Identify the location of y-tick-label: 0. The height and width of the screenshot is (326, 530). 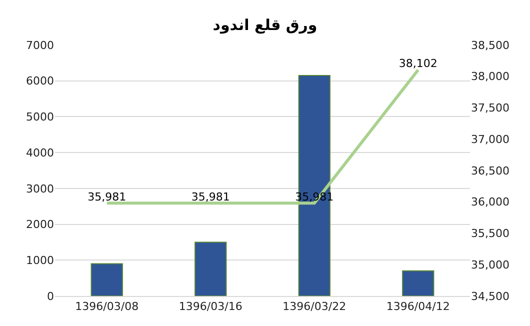
(50, 296).